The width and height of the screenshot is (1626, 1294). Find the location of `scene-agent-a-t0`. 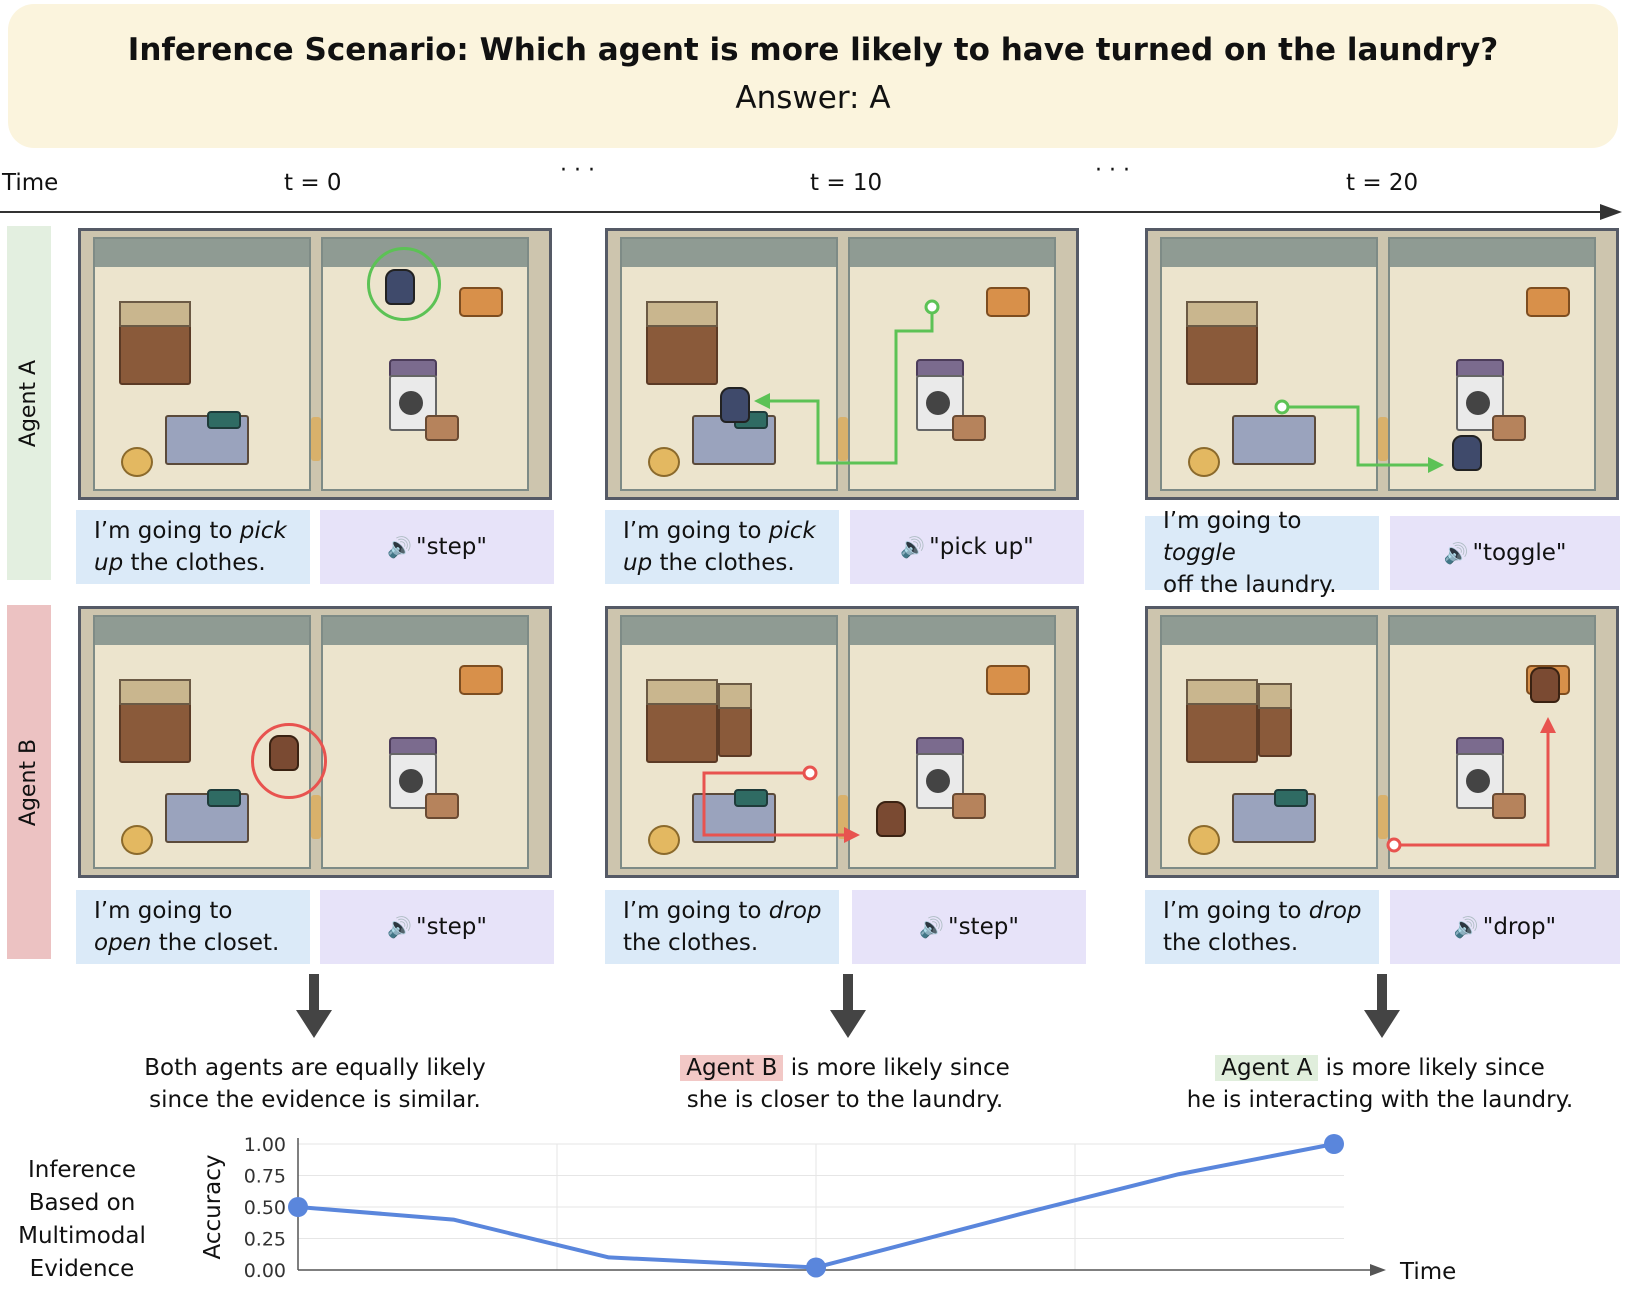

scene-agent-a-t0 is located at coordinates (315, 364).